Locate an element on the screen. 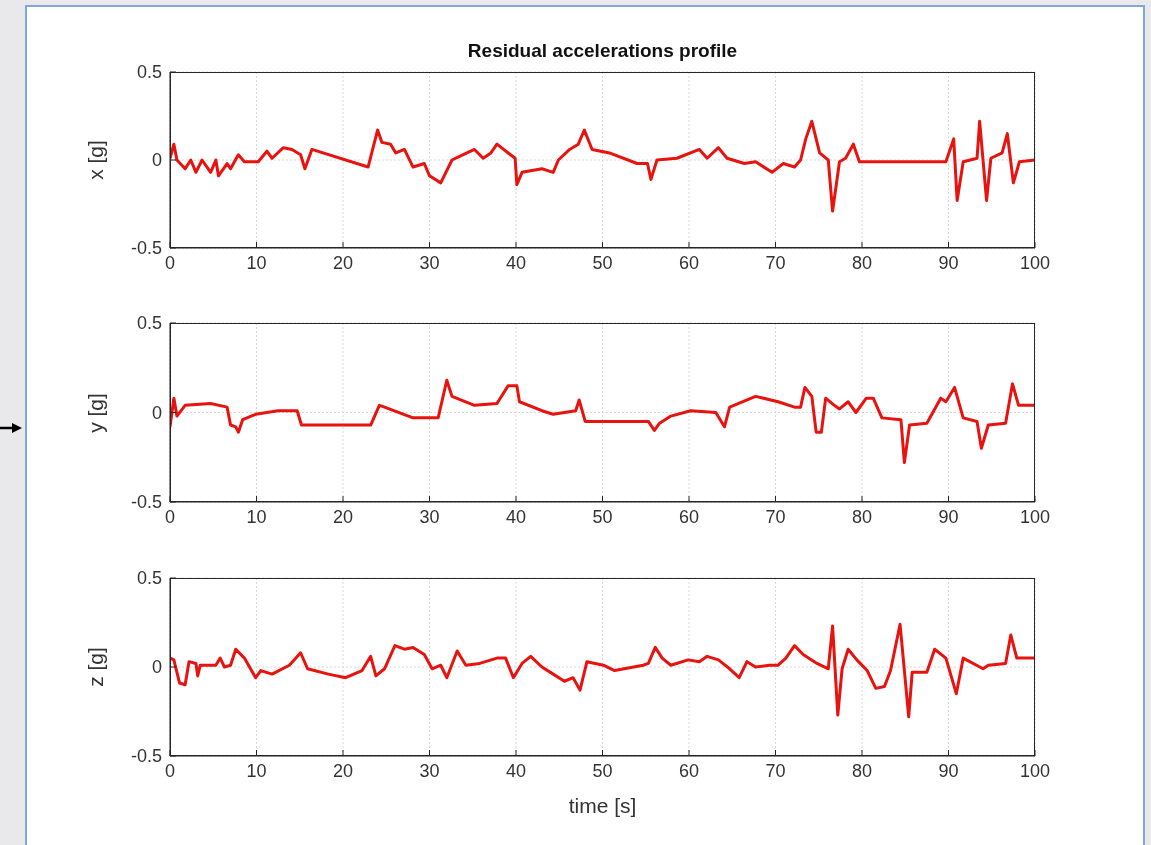 The width and height of the screenshot is (1151, 845). y-axis-title: z [g] is located at coordinates (95, 667).